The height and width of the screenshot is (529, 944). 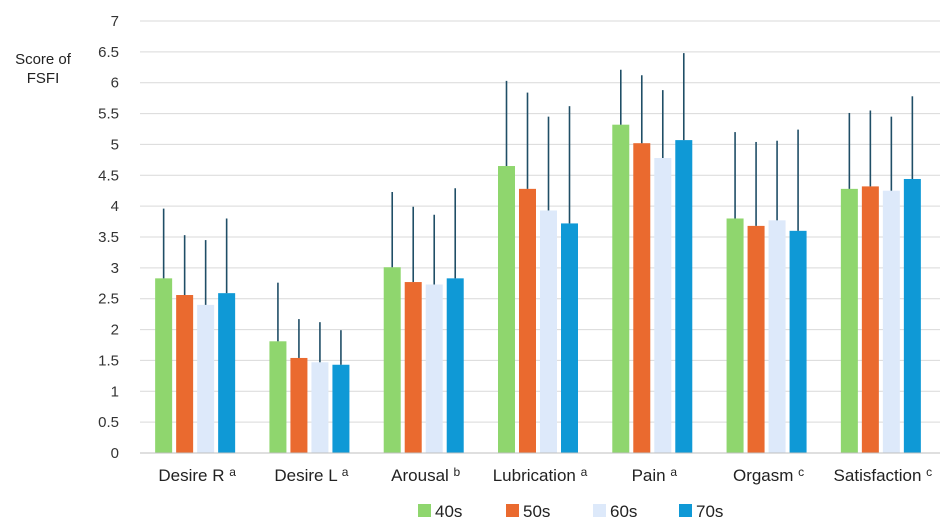 What do you see at coordinates (434, 368) in the screenshot?
I see `bar-60s-arousal` at bounding box center [434, 368].